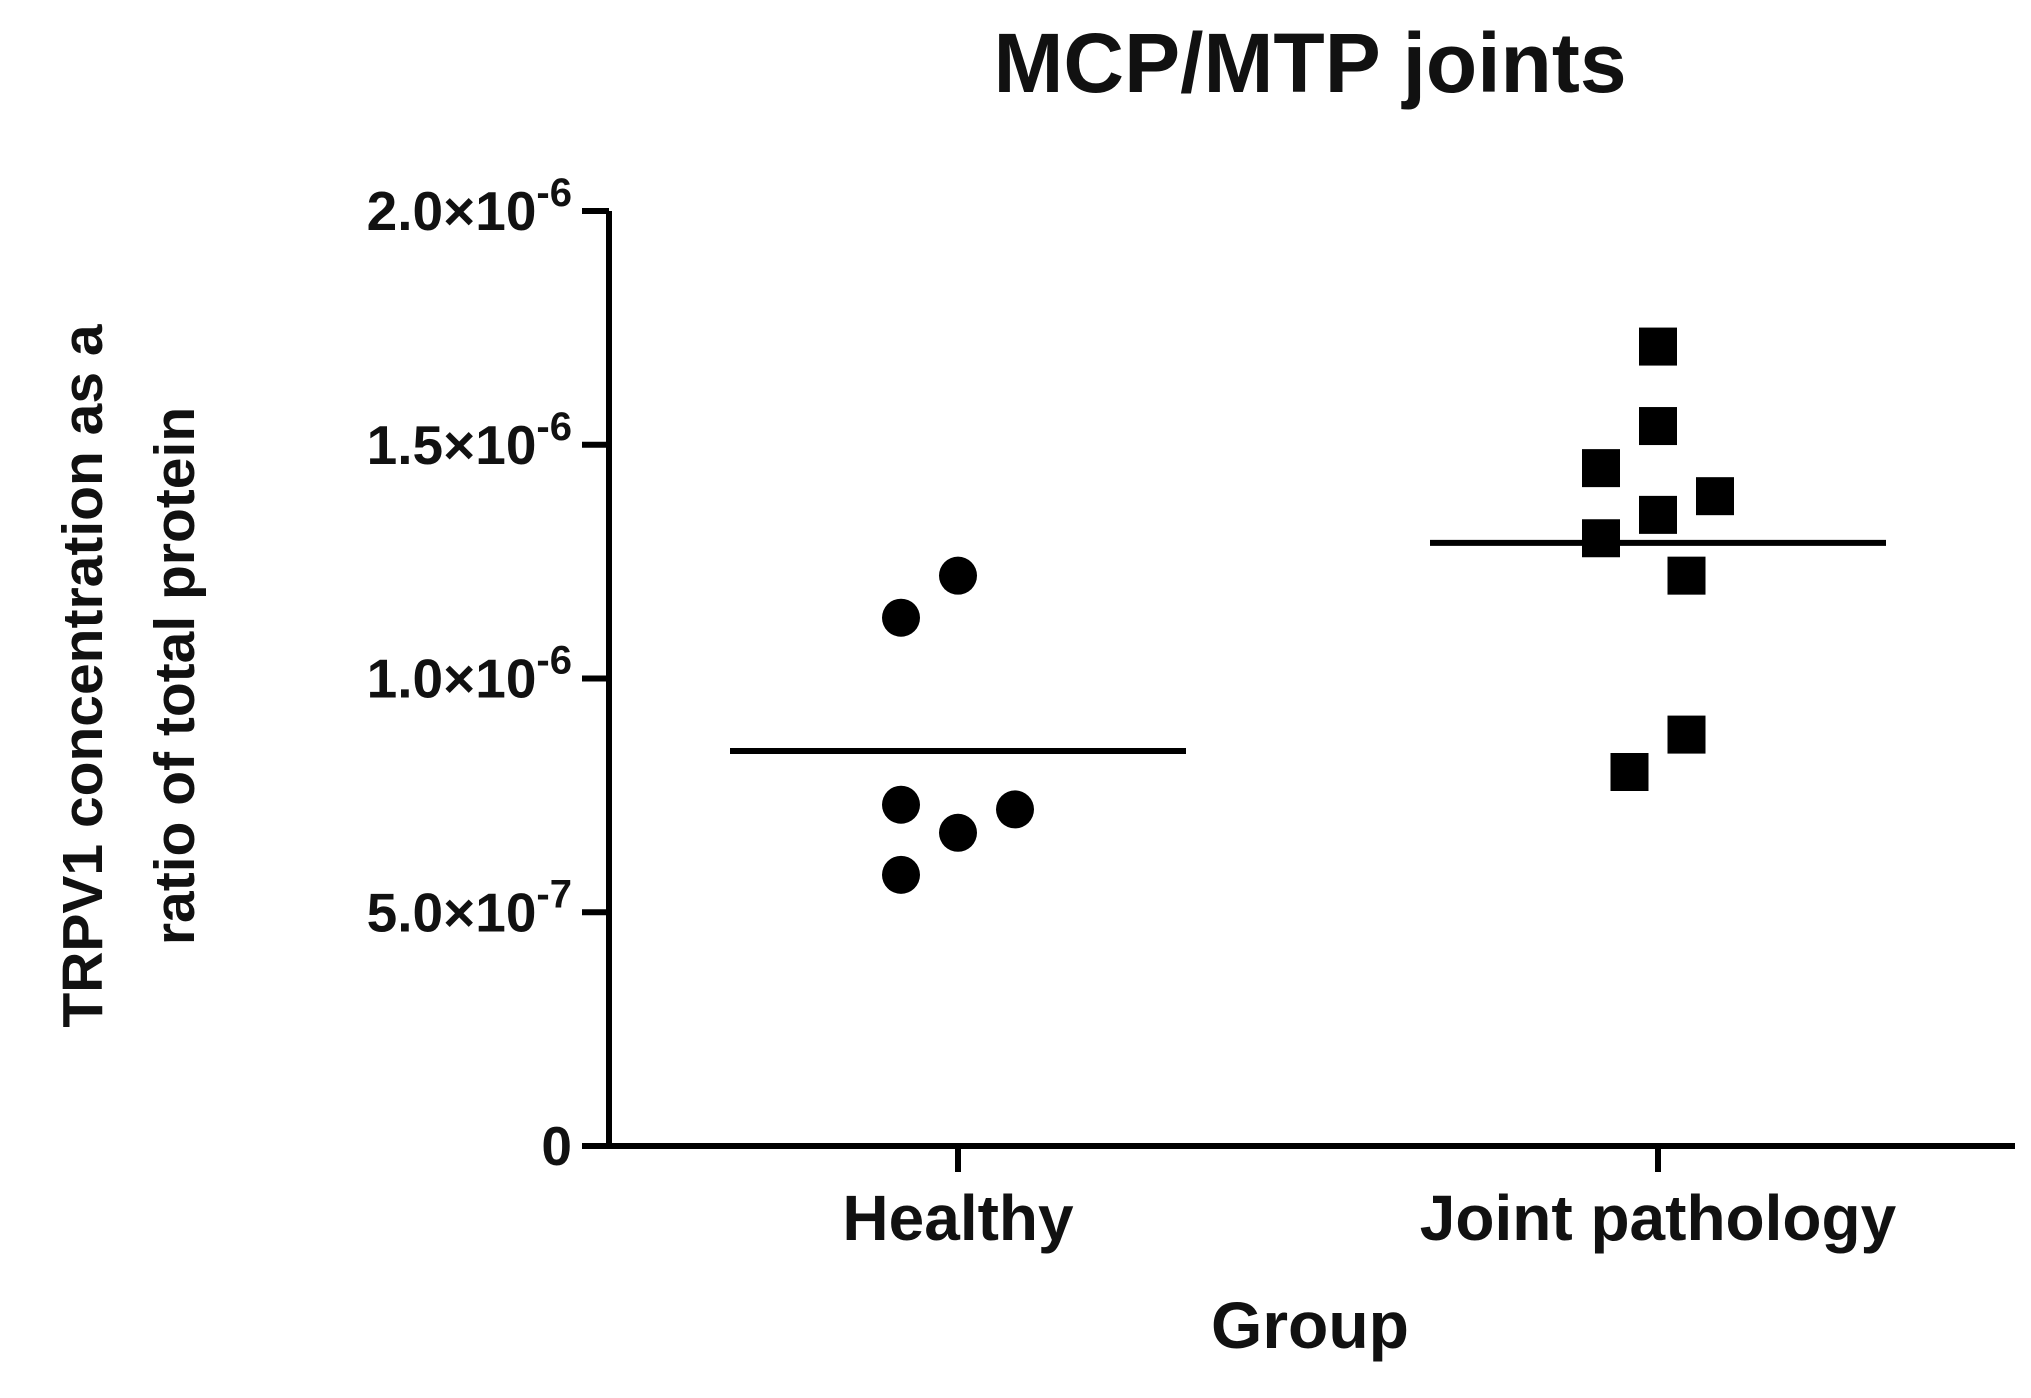 The image size is (2031, 1398). What do you see at coordinates (469, 440) in the screenshot?
I see `y-tick-label: 1.5×10⁻⁶` at bounding box center [469, 440].